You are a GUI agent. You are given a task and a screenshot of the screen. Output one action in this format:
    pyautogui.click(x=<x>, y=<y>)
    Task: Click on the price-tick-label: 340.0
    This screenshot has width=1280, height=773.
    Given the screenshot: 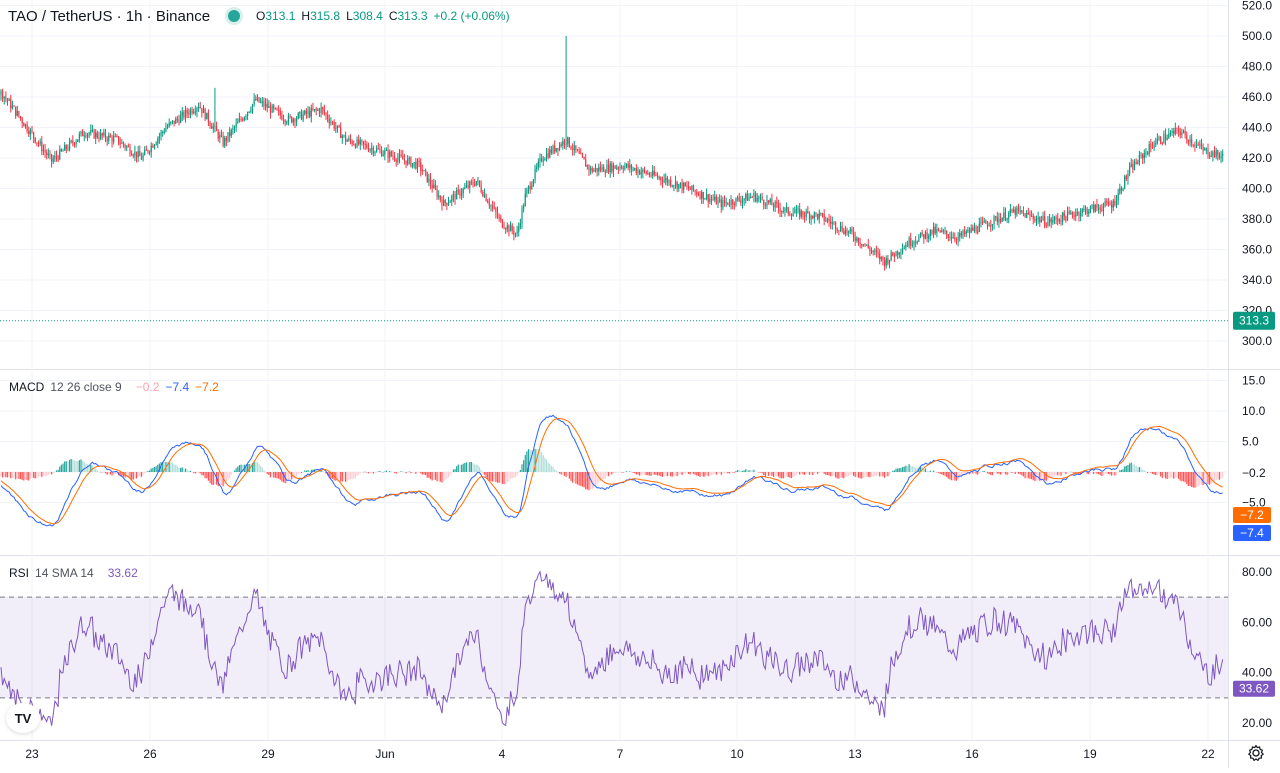 What is the action you would take?
    pyautogui.click(x=1257, y=280)
    